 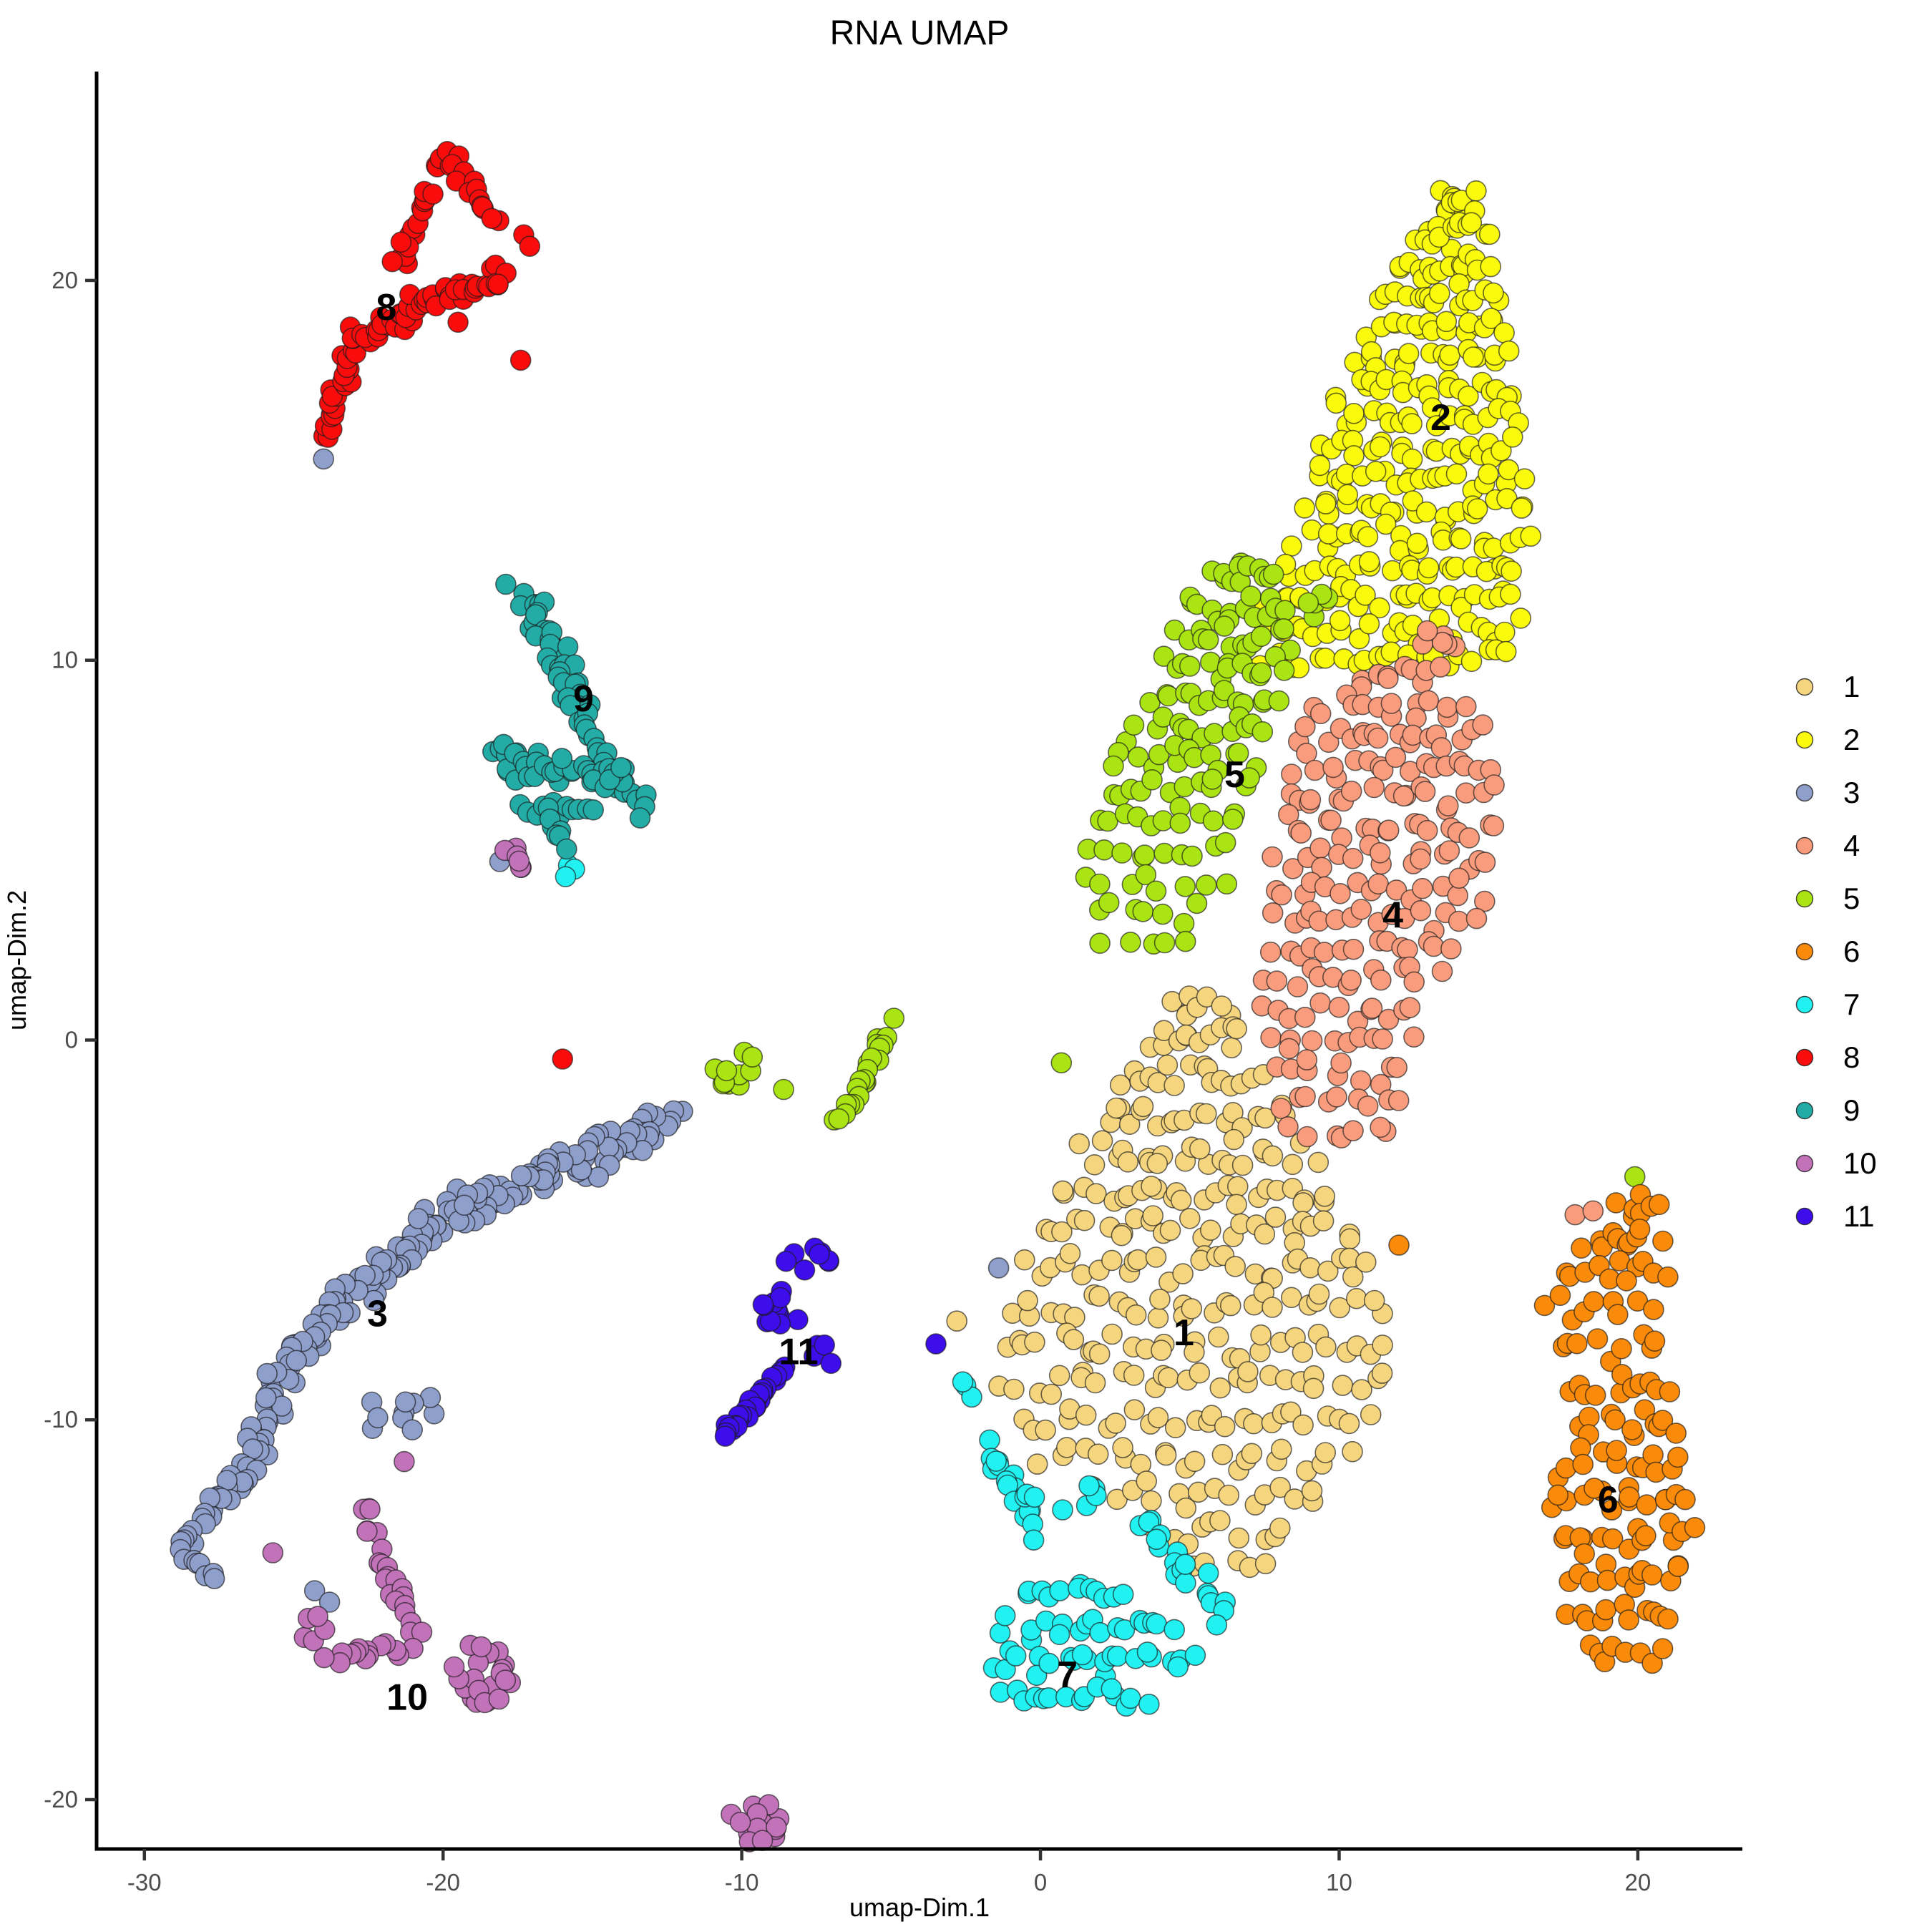 What do you see at coordinates (1851, 898) in the screenshot?
I see `legend-label-5: 5` at bounding box center [1851, 898].